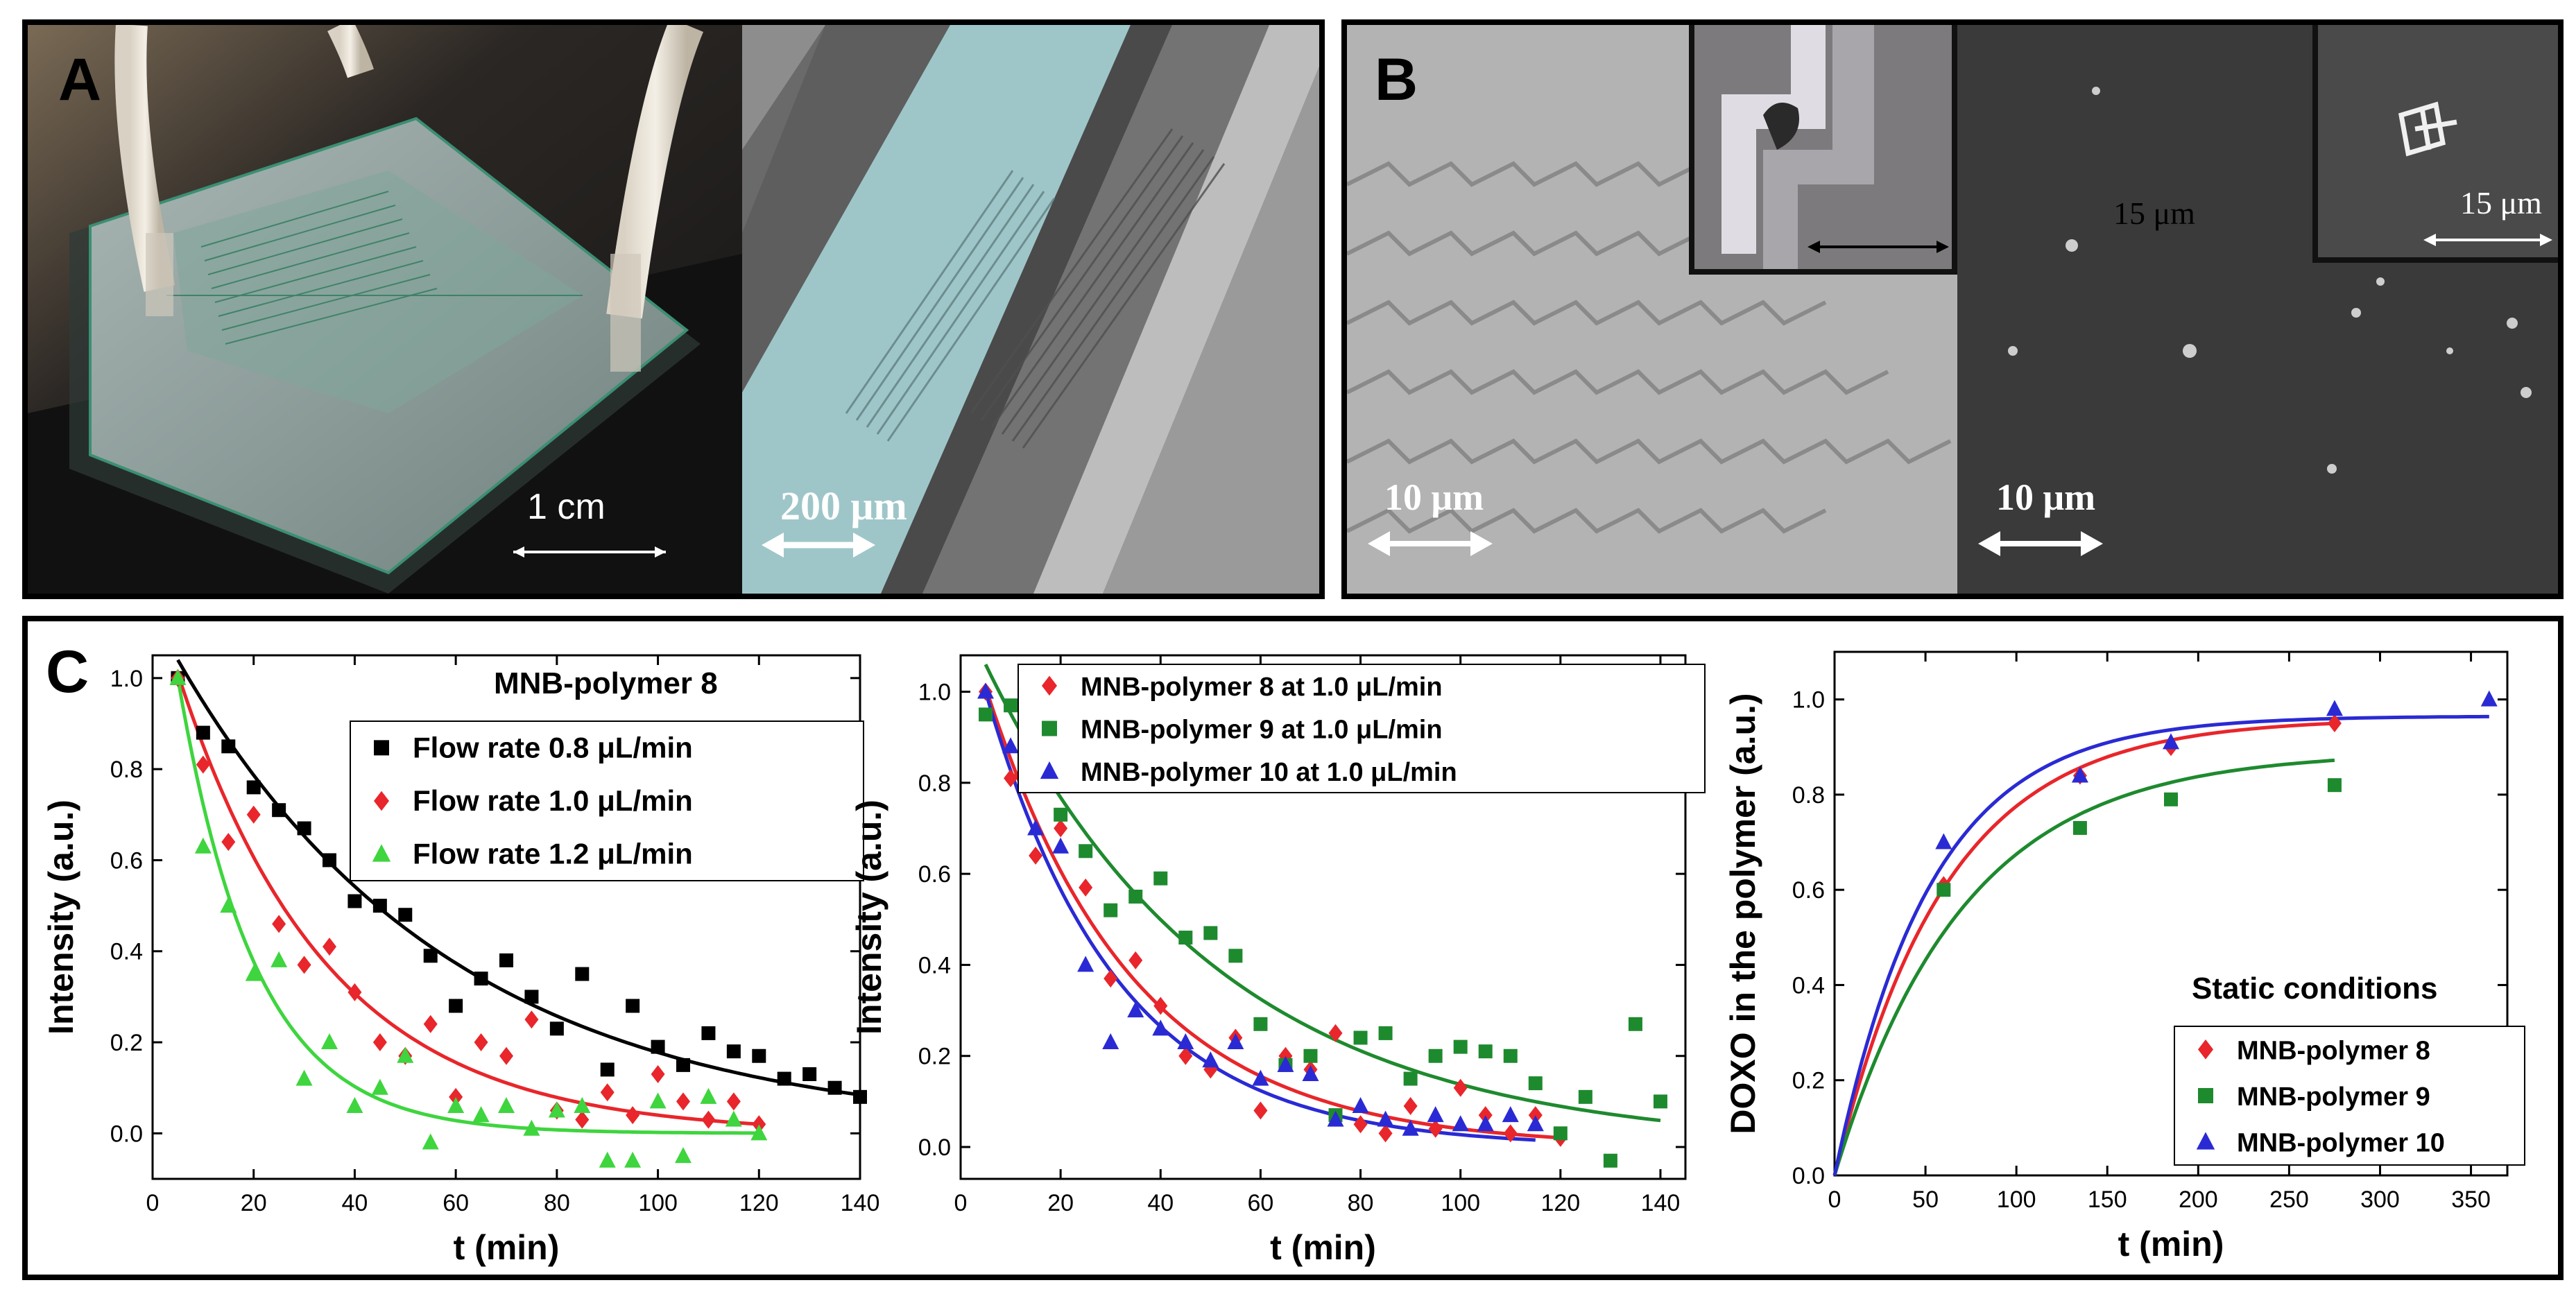 The width and height of the screenshot is (2576, 1303). Describe the element at coordinates (1262, 688) in the screenshot. I see `legend-label-1: MNB-polymer 8 at 1.0 μL/min` at that location.